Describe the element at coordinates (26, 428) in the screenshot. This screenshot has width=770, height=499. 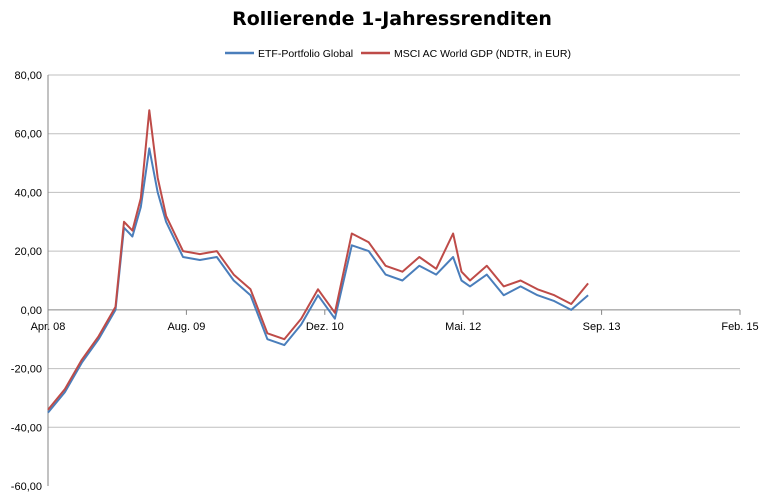
I see `y-tick-label: -40,00` at that location.